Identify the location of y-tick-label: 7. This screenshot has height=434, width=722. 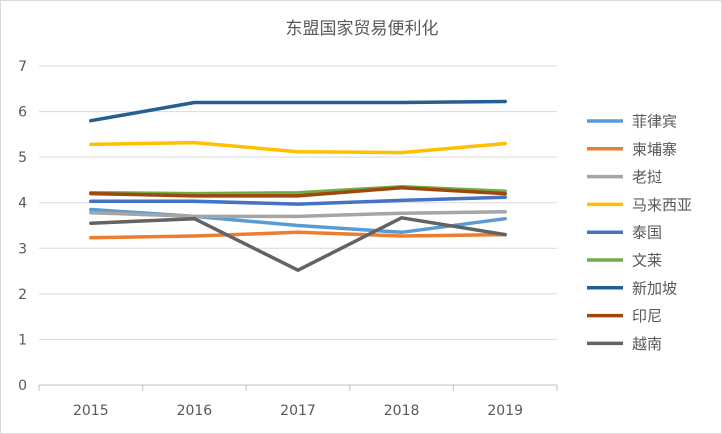
(22, 67).